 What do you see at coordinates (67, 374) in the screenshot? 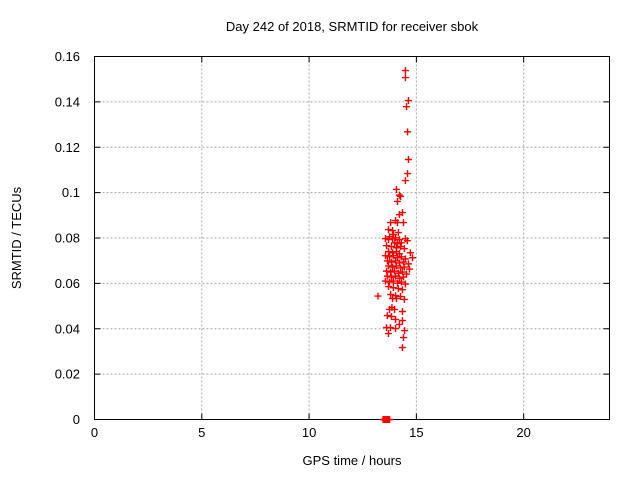
I see `y-tick-label-0.02: 0.02` at bounding box center [67, 374].